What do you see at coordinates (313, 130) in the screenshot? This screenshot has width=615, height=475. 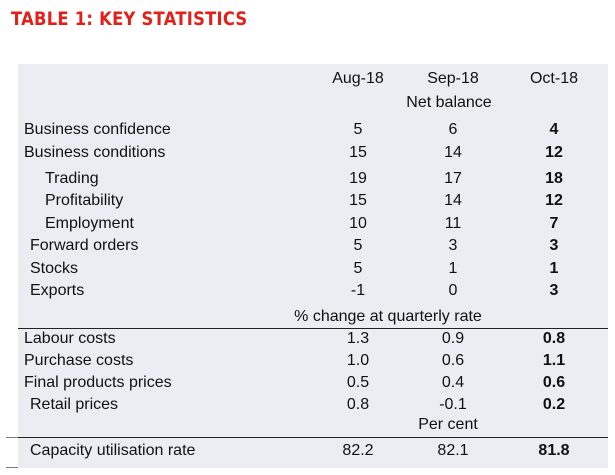 I see `table-row: Business confidence 5 6 4` at bounding box center [313, 130].